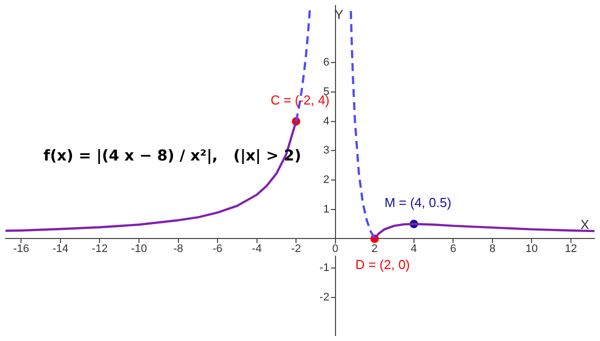 The height and width of the screenshot is (341, 600). What do you see at coordinates (382, 264) in the screenshot?
I see `annotation: D = (2, 0)` at bounding box center [382, 264].